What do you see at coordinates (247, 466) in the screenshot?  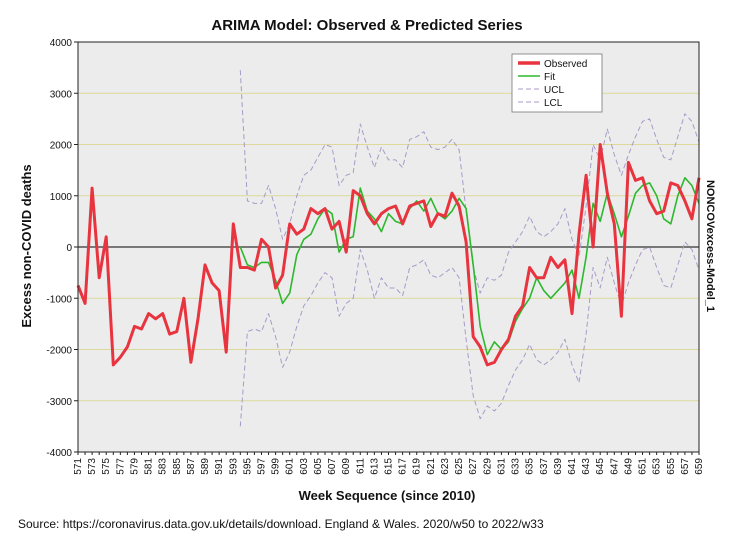 I see `x-tick-label: 595` at bounding box center [247, 466].